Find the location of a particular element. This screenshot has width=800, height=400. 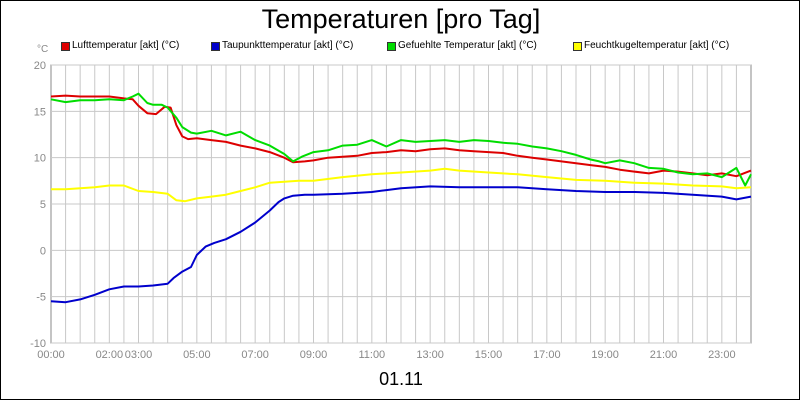

x-tick-label: 05:00 is located at coordinates (197, 355).